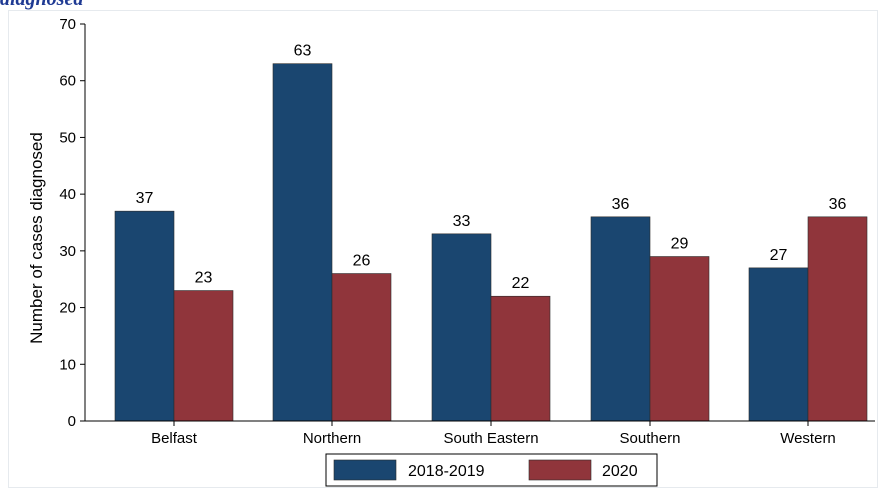 The image size is (886, 492). I want to click on chart-title-fragment: diagnosed, so click(41, 5).